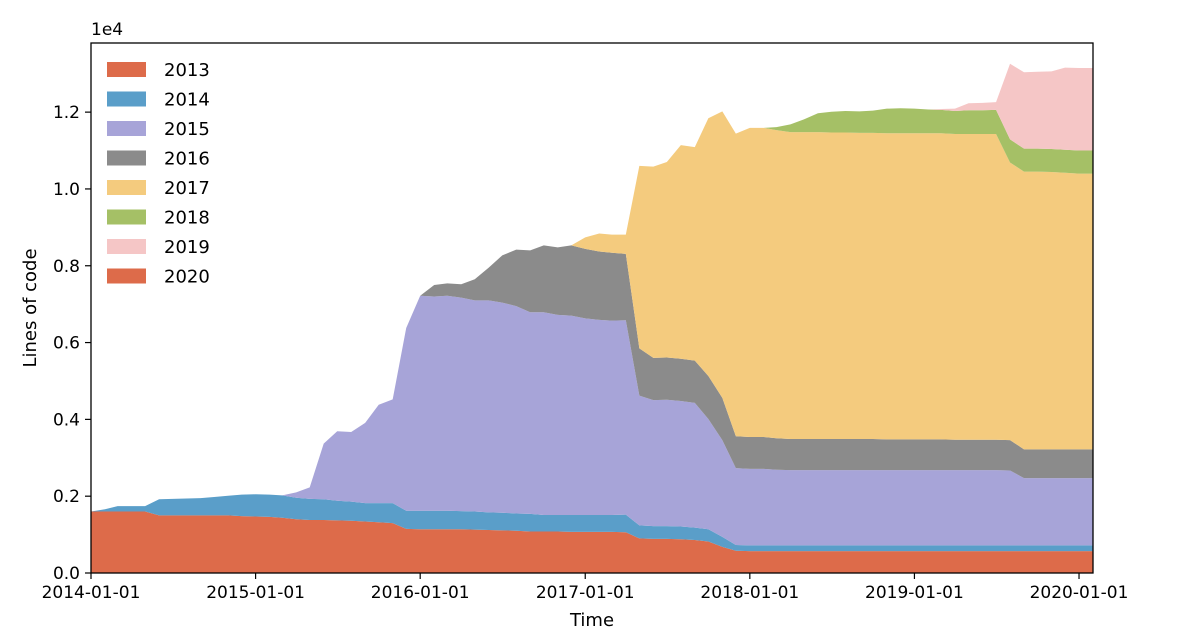 Image resolution: width=1200 pixels, height=639 pixels. I want to click on legend-swatch-2017, so click(126, 187).